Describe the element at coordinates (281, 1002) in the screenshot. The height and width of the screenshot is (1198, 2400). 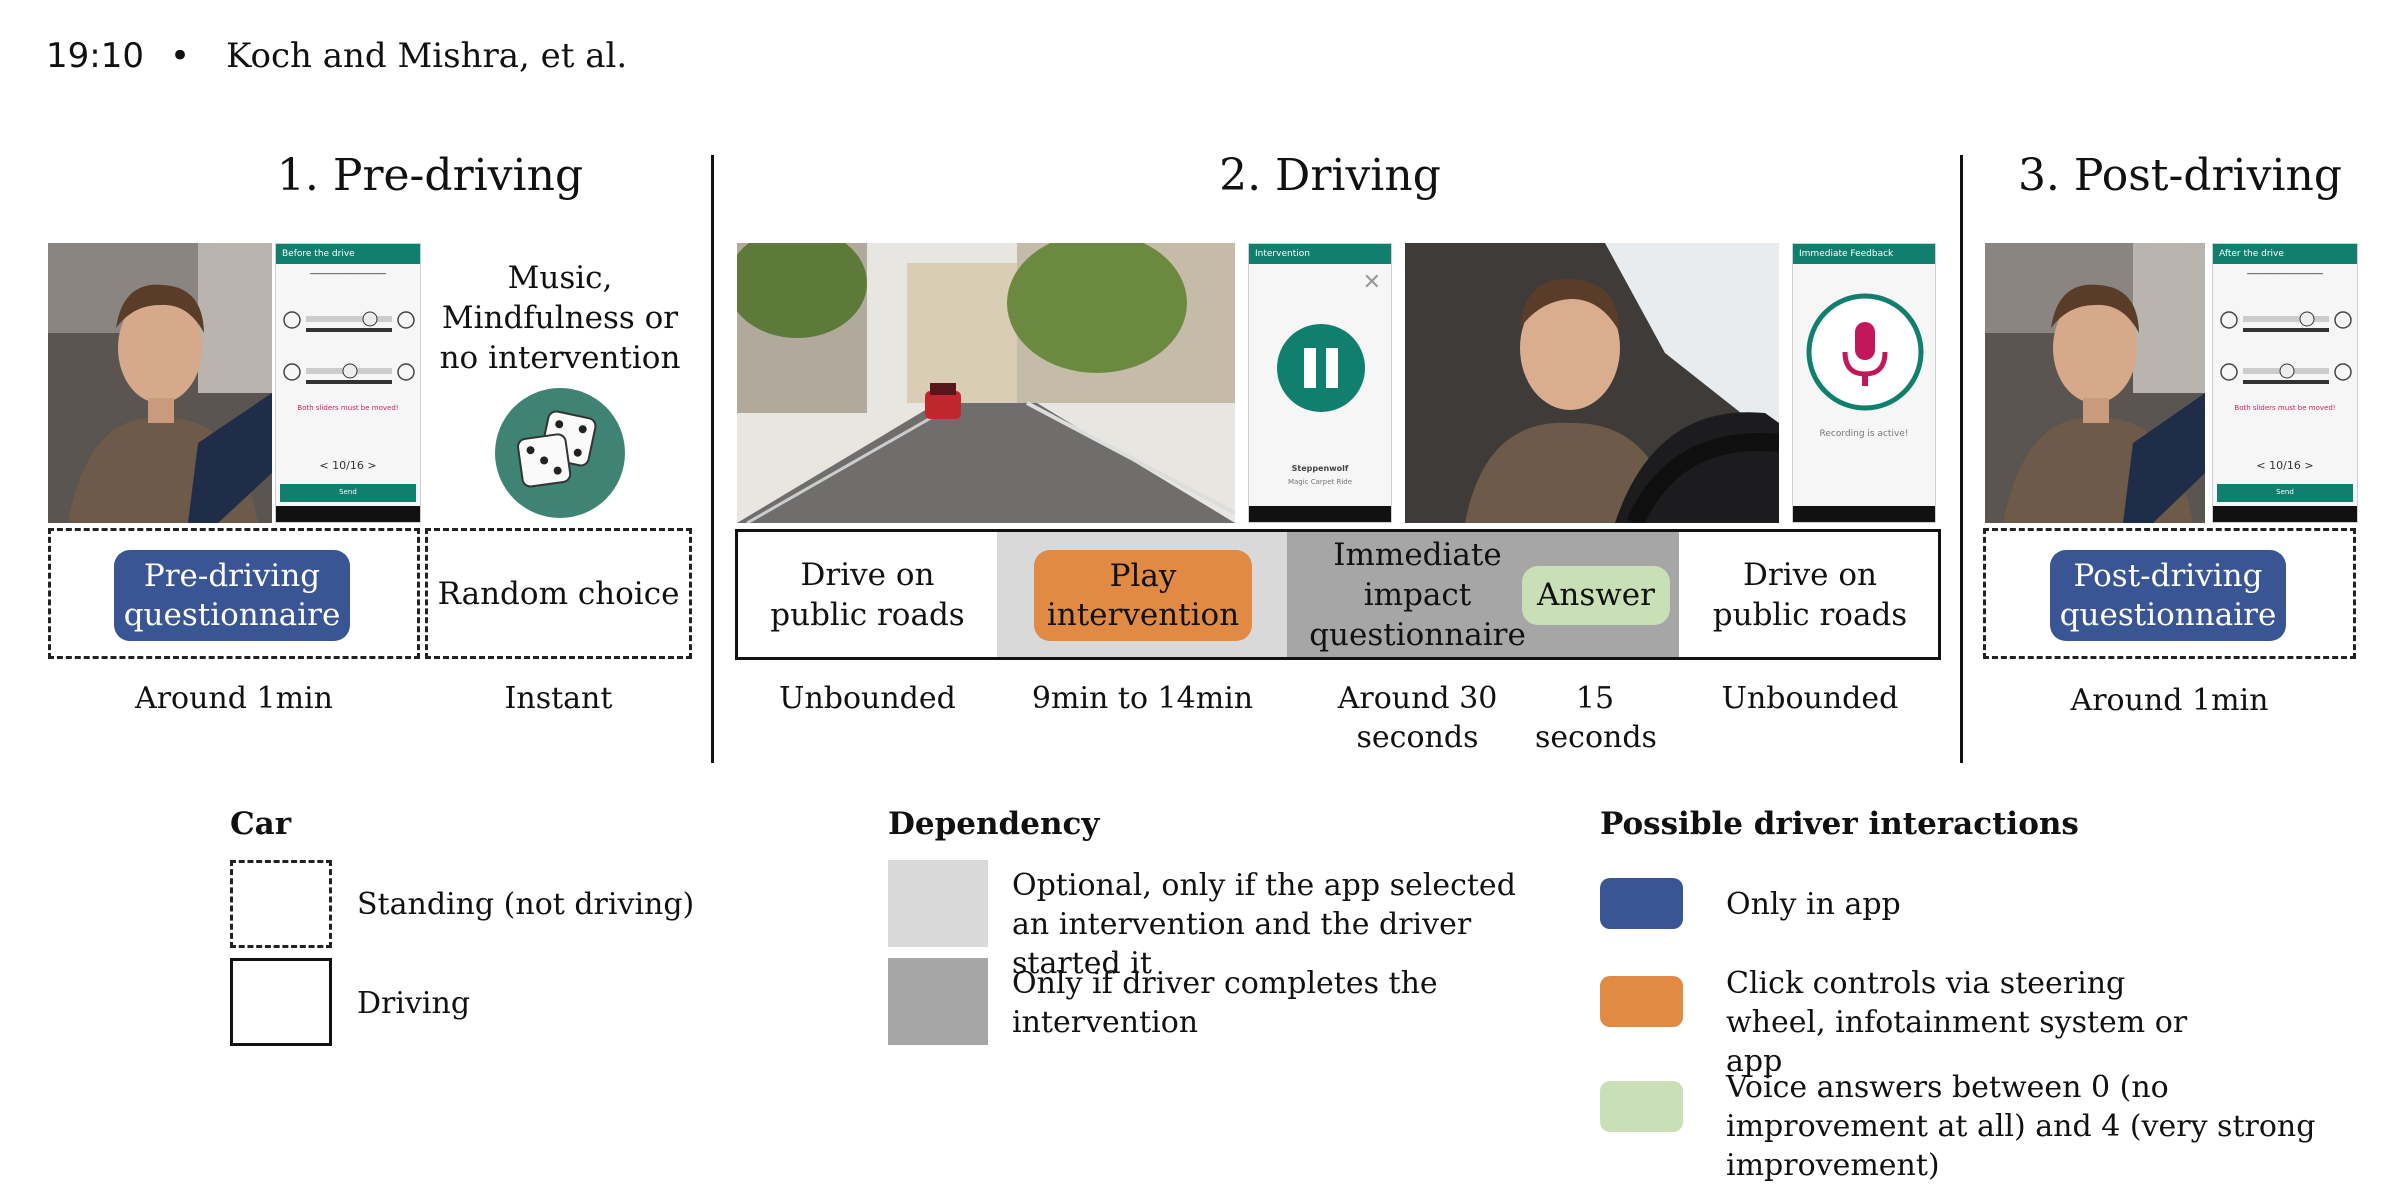
I see `legend-driving-swatch` at that location.